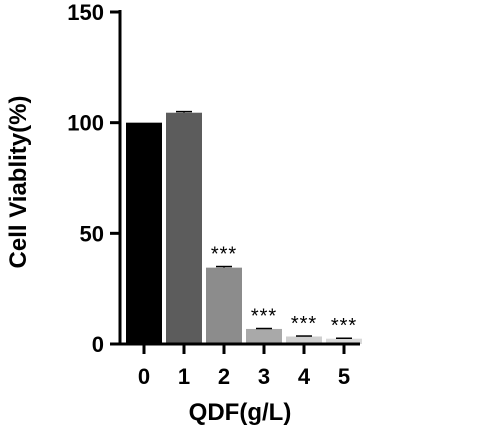  I want to click on y-tick-label: 150, so click(85, 12).